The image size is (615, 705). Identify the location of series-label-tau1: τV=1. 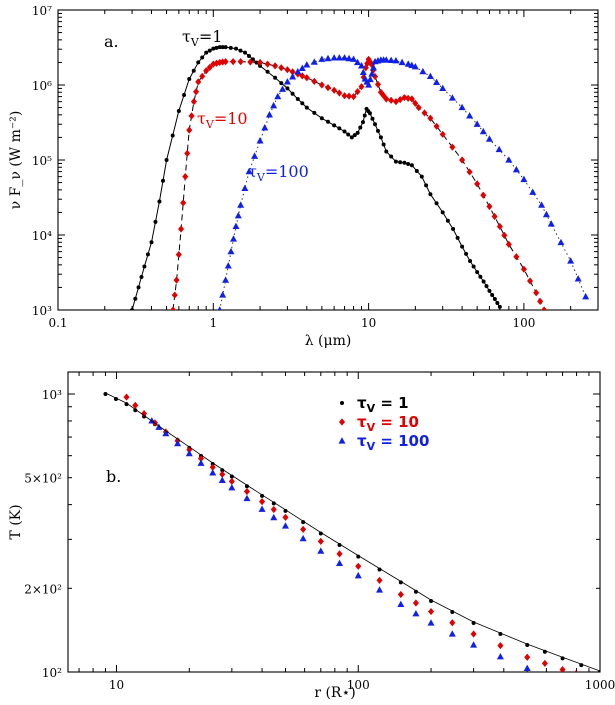
(202, 38).